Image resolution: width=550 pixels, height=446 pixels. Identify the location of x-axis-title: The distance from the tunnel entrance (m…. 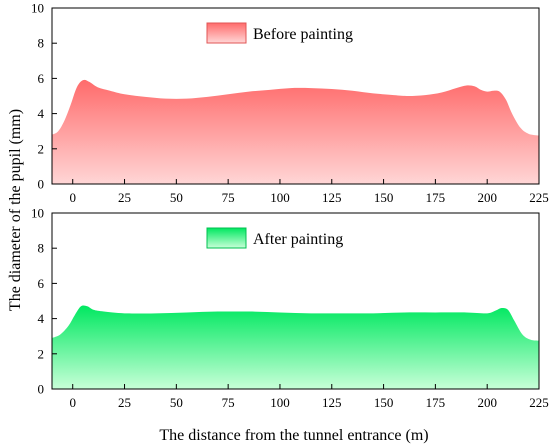
(293, 435).